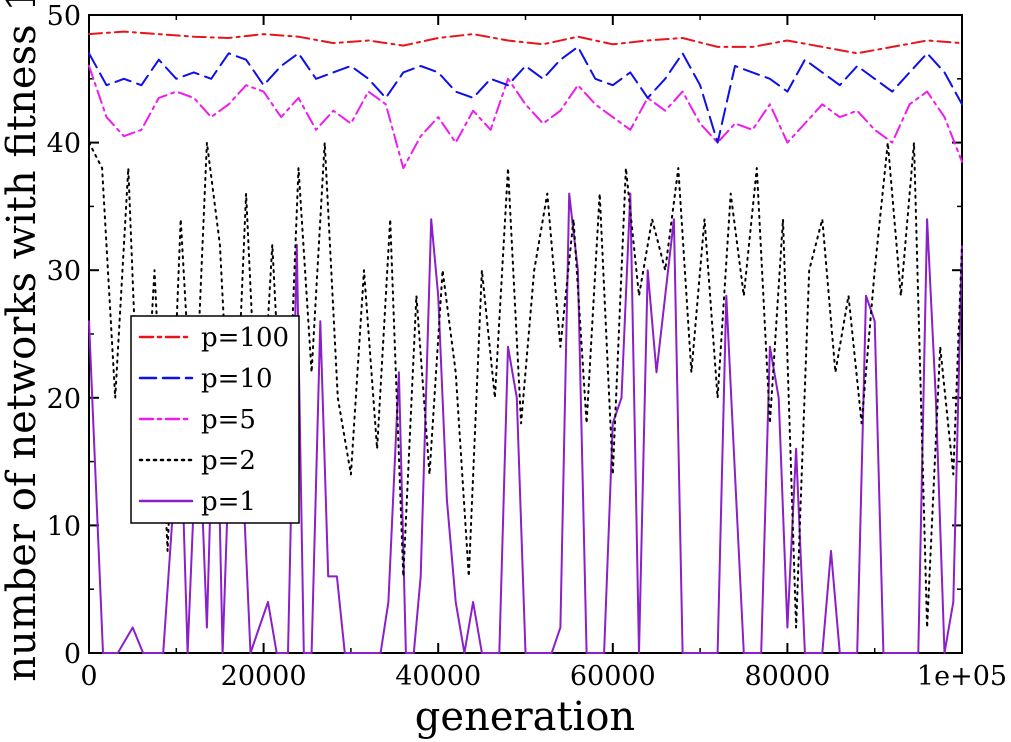 This screenshot has height=742, width=1011. Describe the element at coordinates (525, 717) in the screenshot. I see `x-axis-title: generation` at that location.